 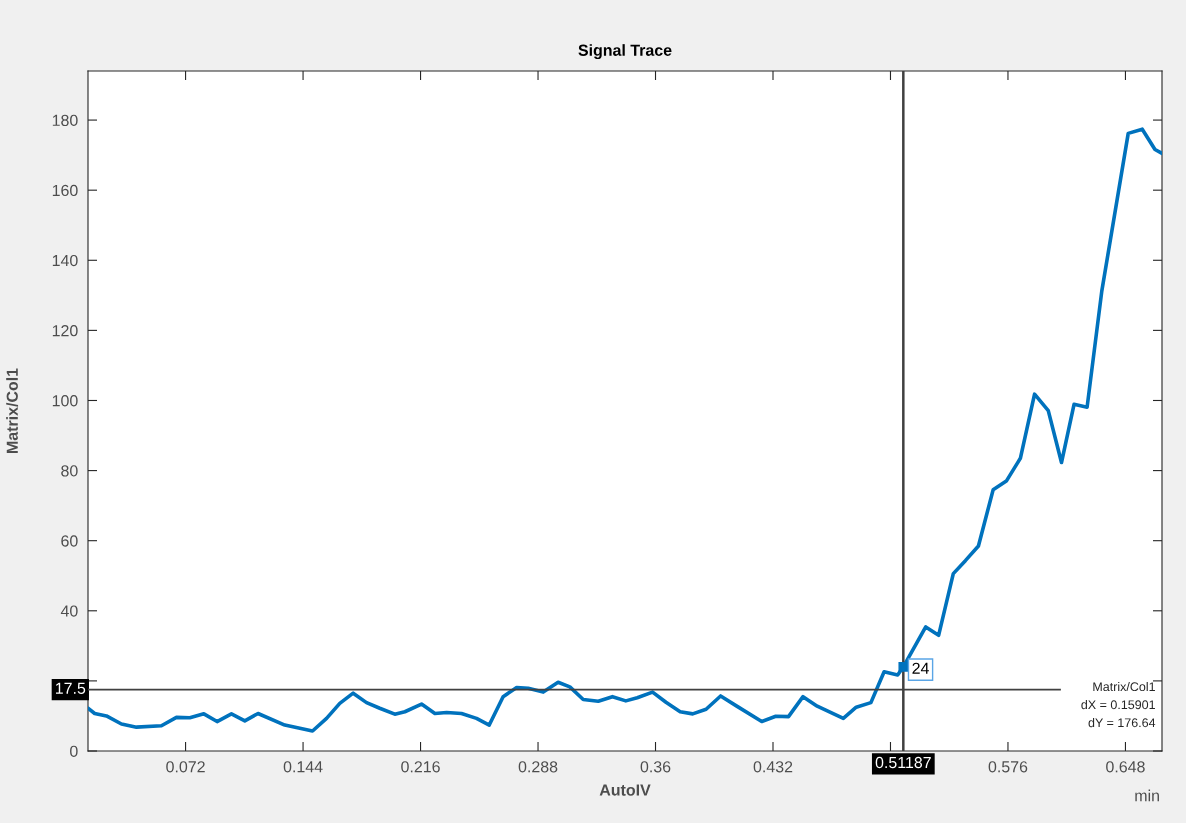 What do you see at coordinates (920, 668) in the screenshot?
I see `annotation: 24` at bounding box center [920, 668].